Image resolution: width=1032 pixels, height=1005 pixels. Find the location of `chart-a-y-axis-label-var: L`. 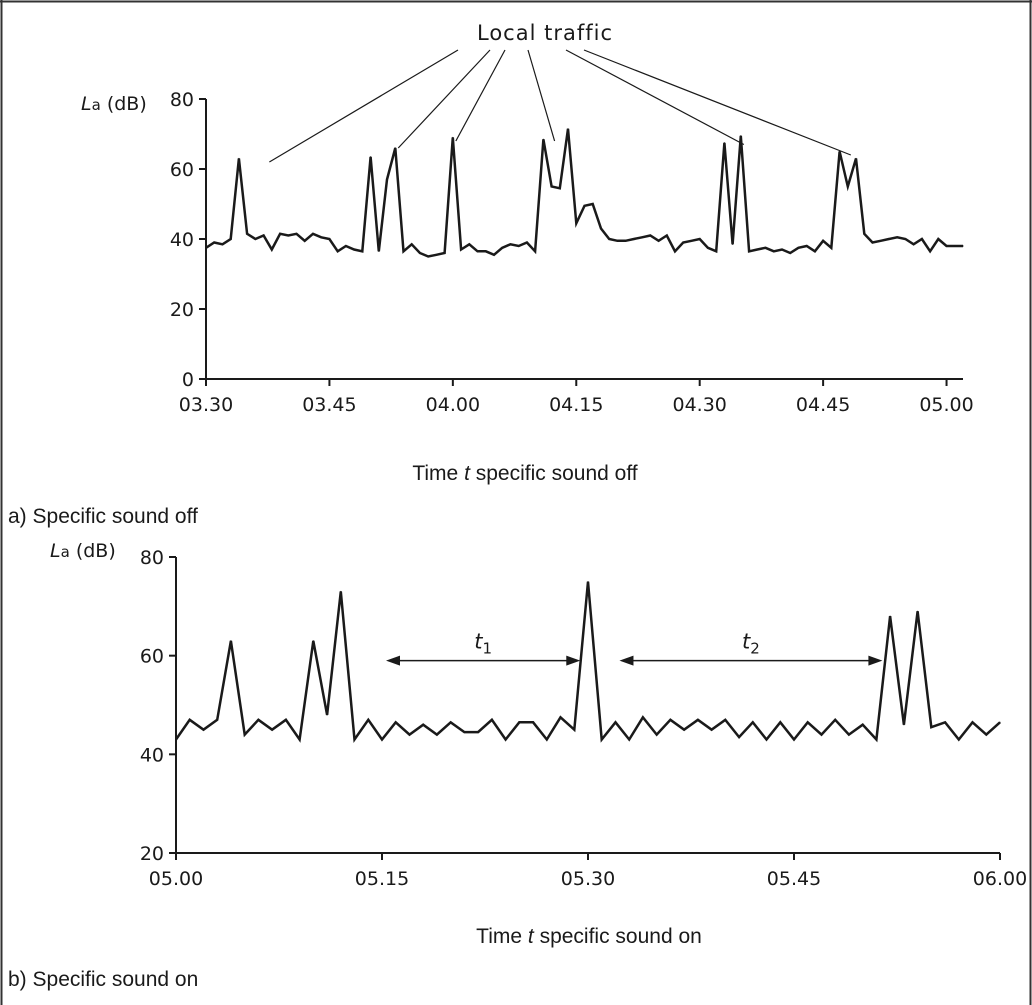

chart-a-y-axis-label-var: L is located at coordinates (86, 104).